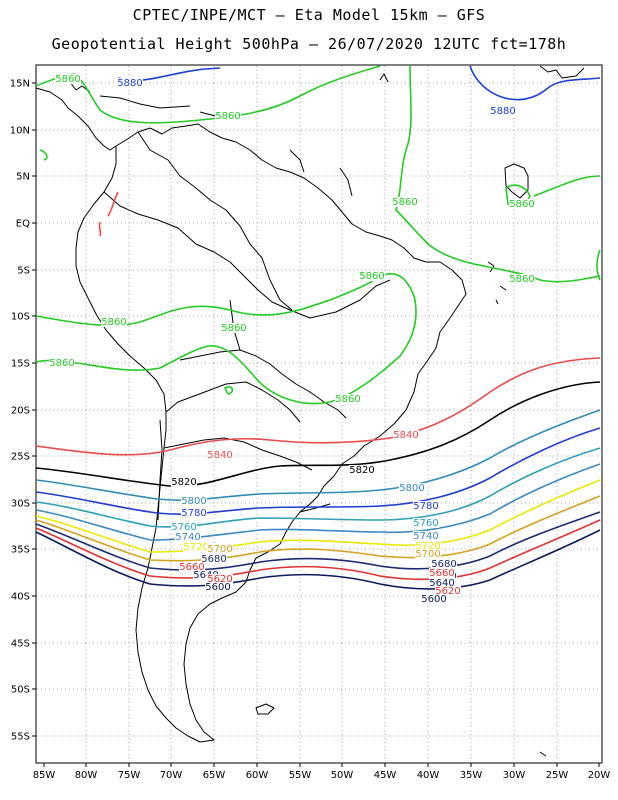 Image resolution: width=618 pixels, height=800 pixels. Describe the element at coordinates (20, 131) in the screenshot. I see `lat-label: 10N` at that location.